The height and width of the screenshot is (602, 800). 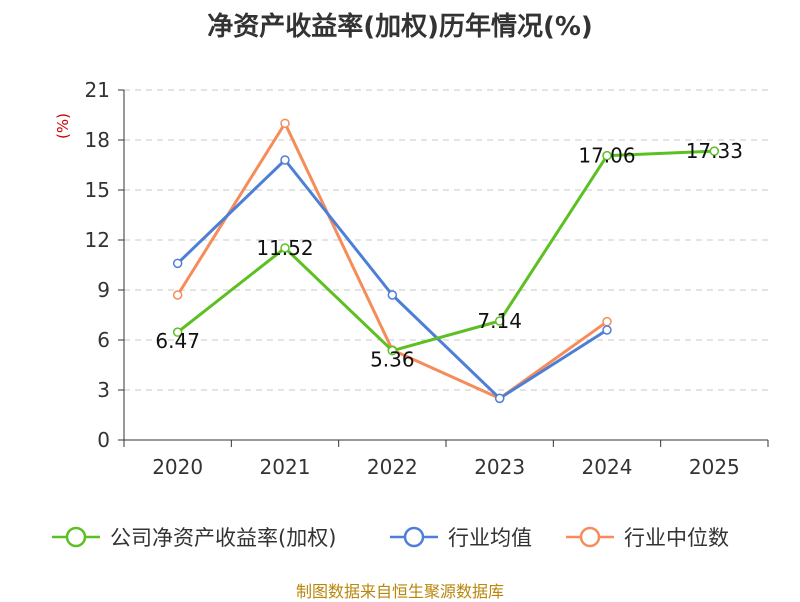 I want to click on x-tick-label: 2023, so click(x=499, y=467).